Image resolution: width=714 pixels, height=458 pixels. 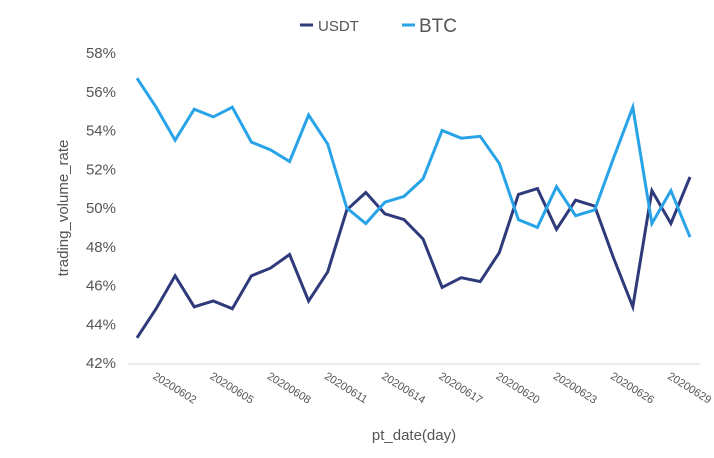 I want to click on legend-label-usdt: USDT, so click(x=338, y=26).